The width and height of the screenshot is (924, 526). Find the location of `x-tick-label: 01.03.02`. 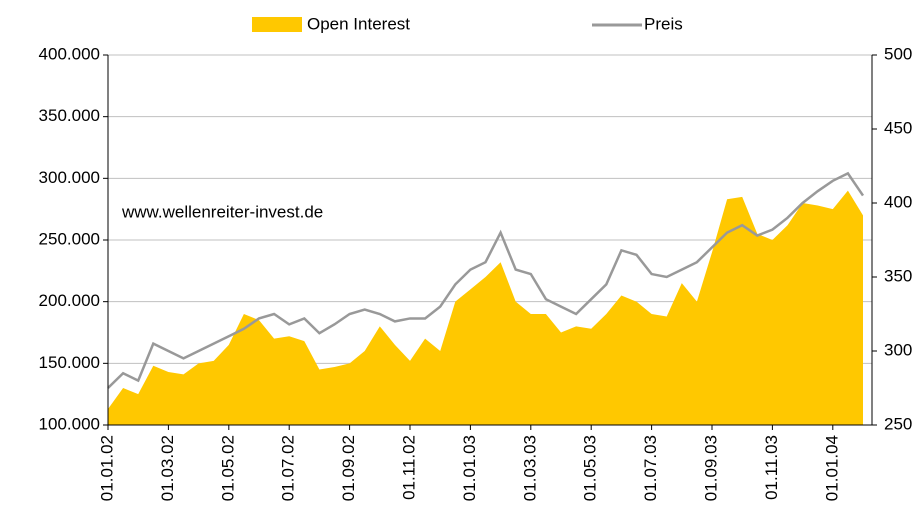

x-tick-label: 01.03.02 is located at coordinates (167, 468).